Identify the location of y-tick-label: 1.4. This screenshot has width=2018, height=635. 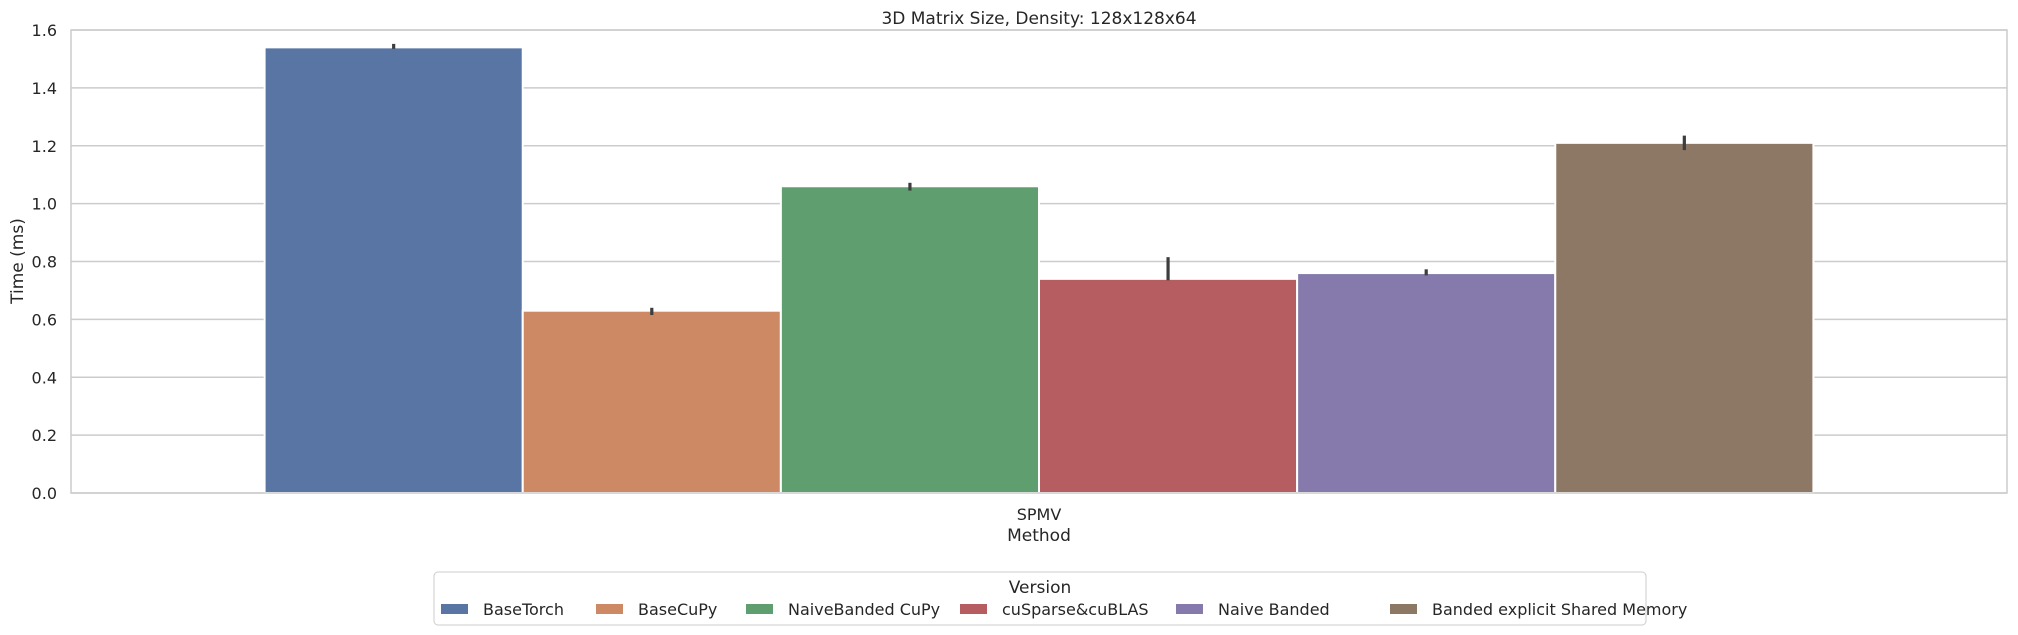
(44, 88).